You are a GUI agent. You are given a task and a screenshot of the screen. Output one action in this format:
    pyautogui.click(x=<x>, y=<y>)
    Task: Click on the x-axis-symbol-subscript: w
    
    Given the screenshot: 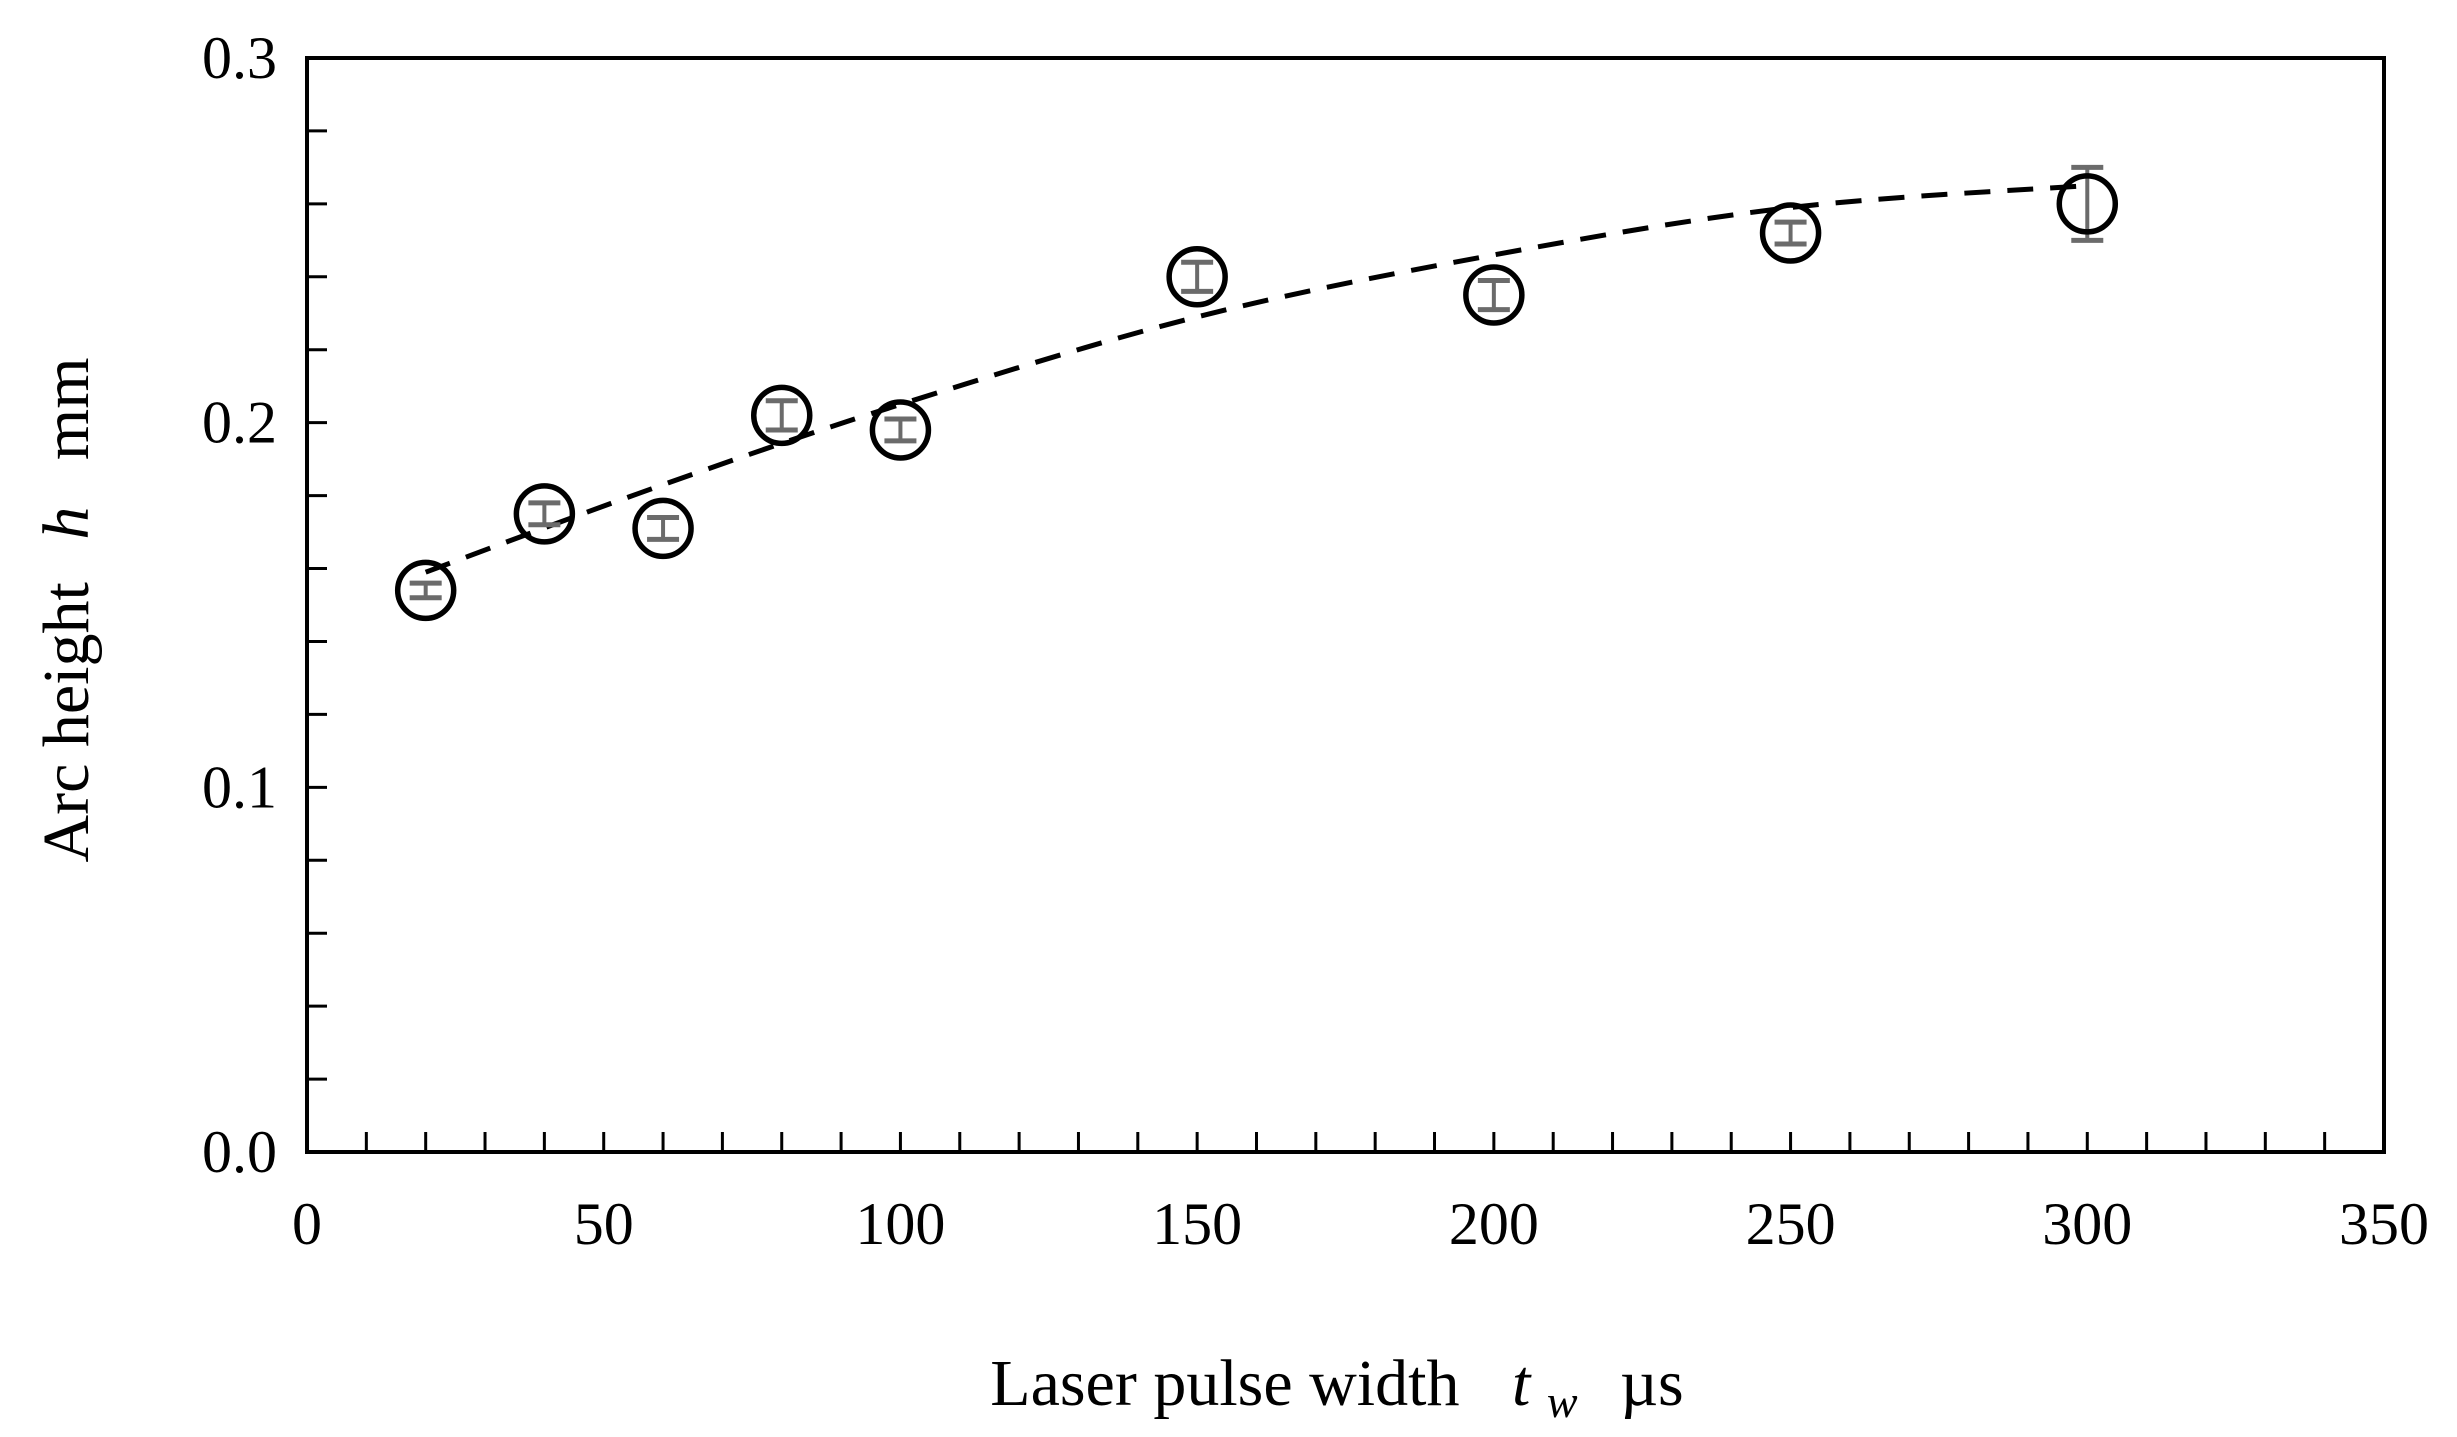 What is the action you would take?
    pyautogui.click(x=1562, y=1401)
    